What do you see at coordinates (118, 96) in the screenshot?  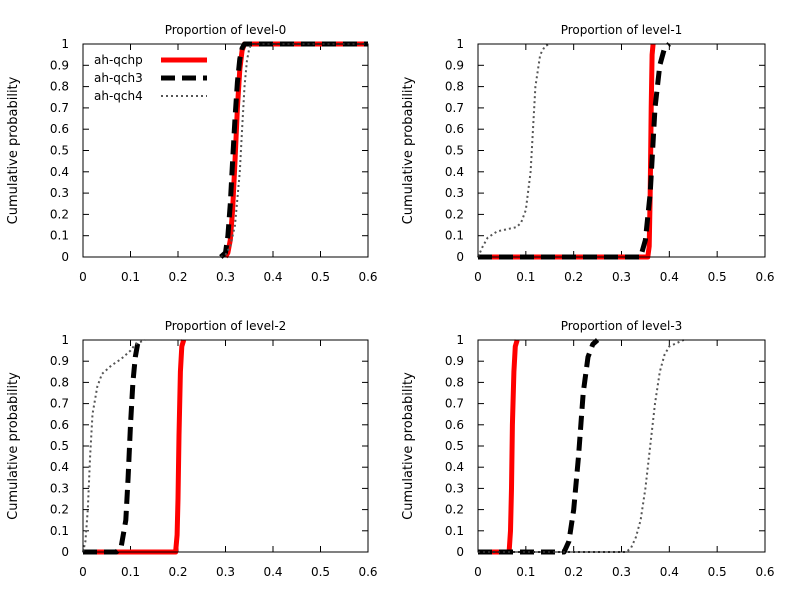 I see `legend-label: ah-qch4` at bounding box center [118, 96].